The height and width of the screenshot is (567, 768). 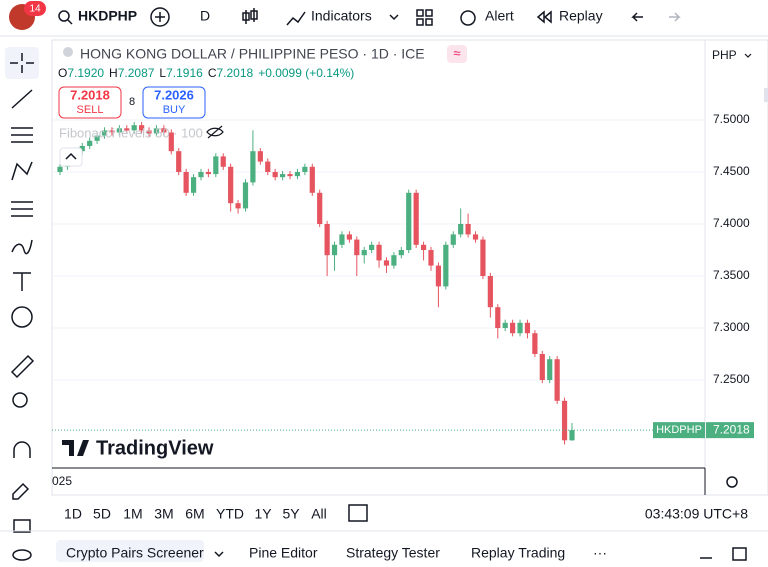 I want to click on currency-box, so click(x=736, y=55).